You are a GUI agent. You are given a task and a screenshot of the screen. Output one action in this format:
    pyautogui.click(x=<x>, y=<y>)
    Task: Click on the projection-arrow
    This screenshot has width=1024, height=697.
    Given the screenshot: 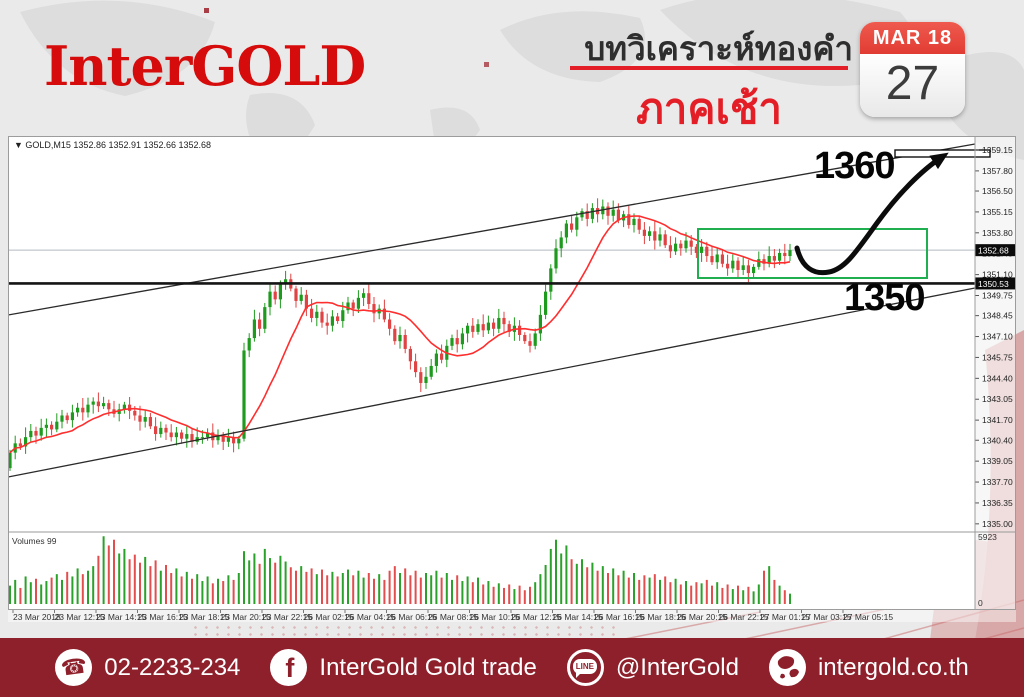 What is the action you would take?
    pyautogui.click(x=871, y=214)
    